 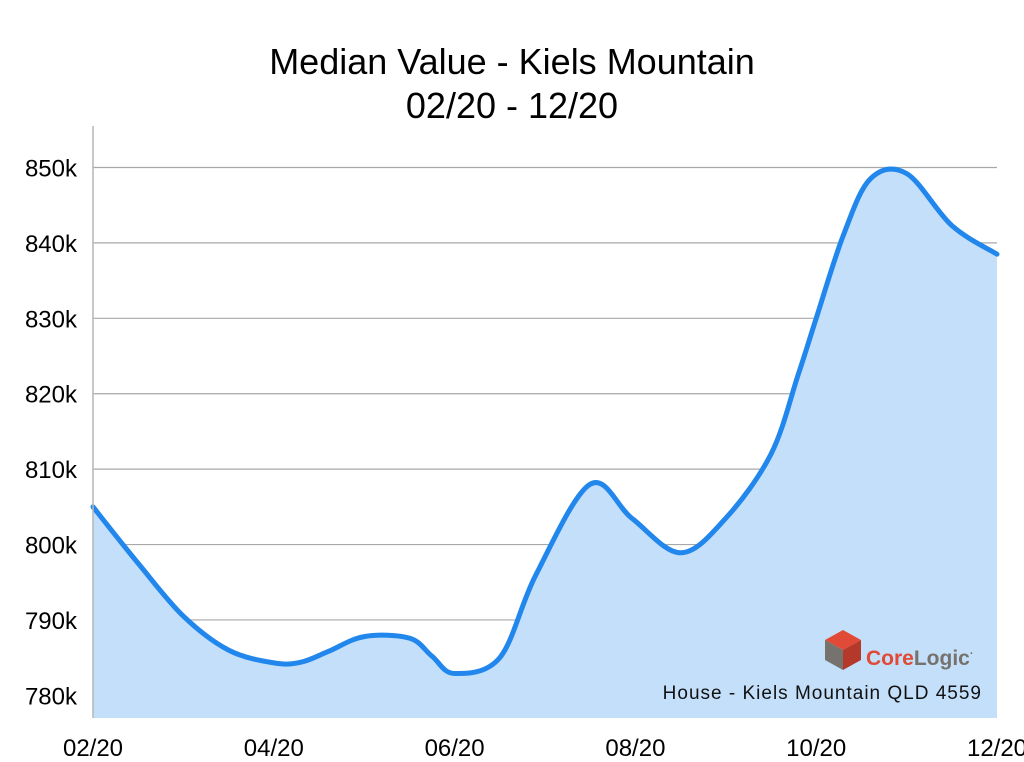 I want to click on y-tick-label: 780k, so click(x=51, y=696).